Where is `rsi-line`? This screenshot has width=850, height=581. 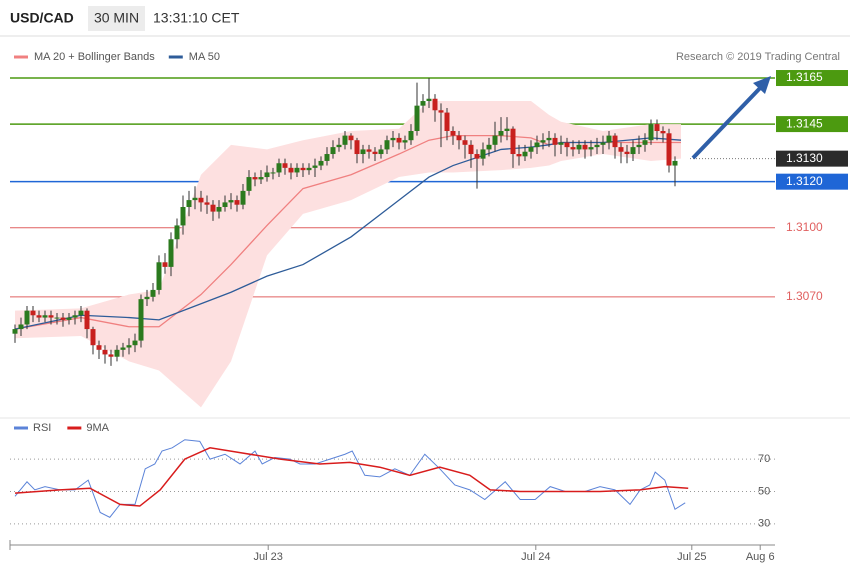
rsi-line is located at coordinates (350, 478).